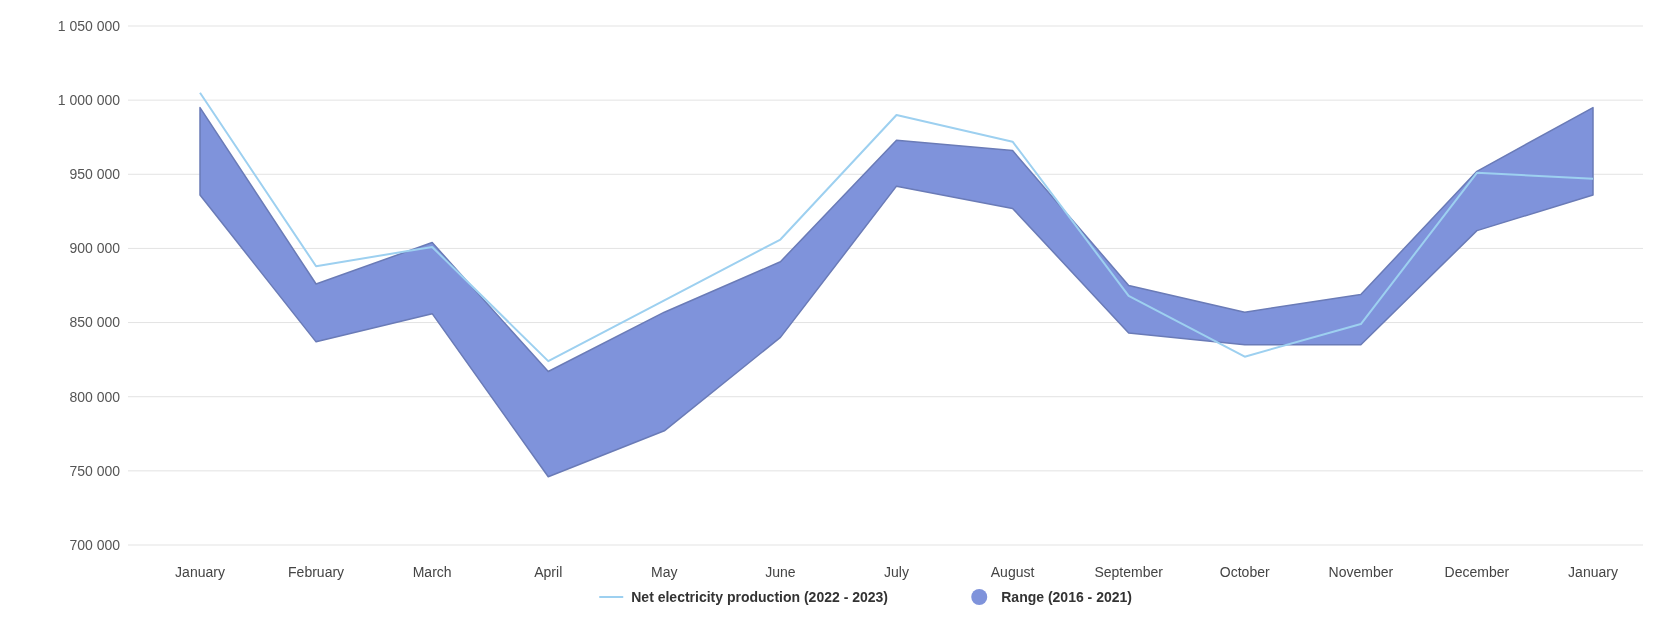 The height and width of the screenshot is (628, 1661). Describe the element at coordinates (95, 248) in the screenshot. I see `y-tick-label: 900 000` at that location.